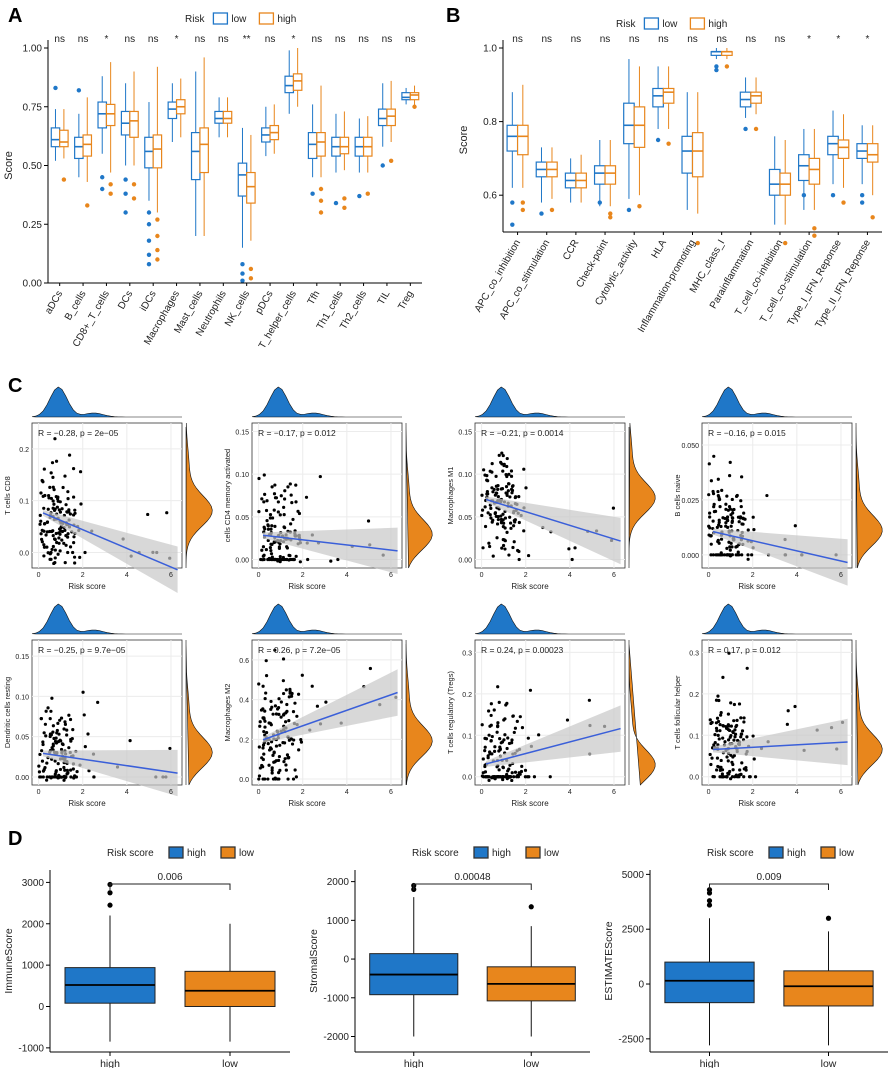  Describe the element at coordinates (757, 586) in the screenshot. I see `x-axis-label: Risk score` at that location.